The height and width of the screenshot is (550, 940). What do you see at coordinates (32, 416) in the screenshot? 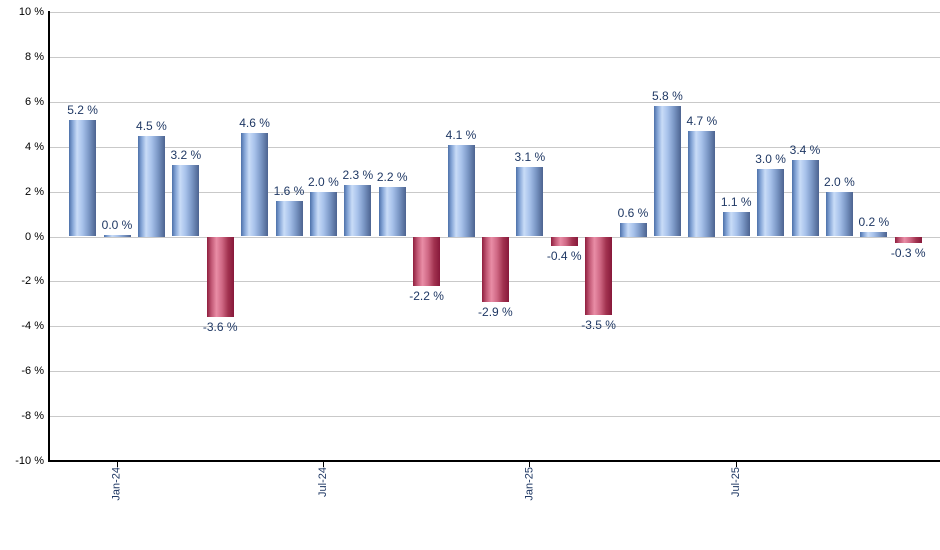
I see `y-axis-tick-label: -8 %` at bounding box center [32, 416].